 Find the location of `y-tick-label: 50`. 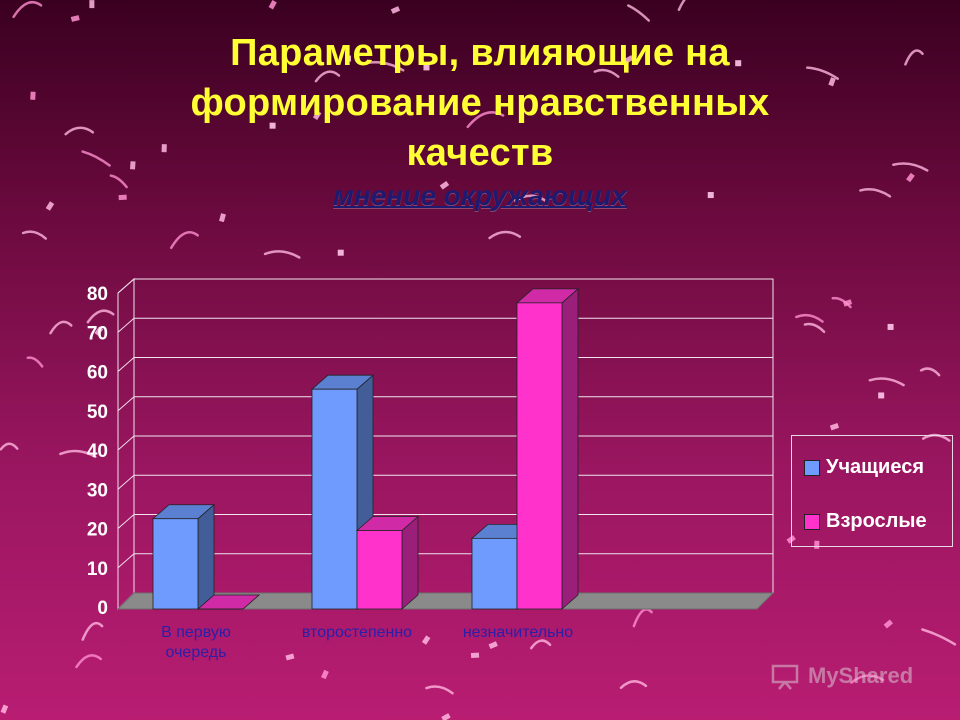

y-tick-label: 50 is located at coordinates (97, 412).